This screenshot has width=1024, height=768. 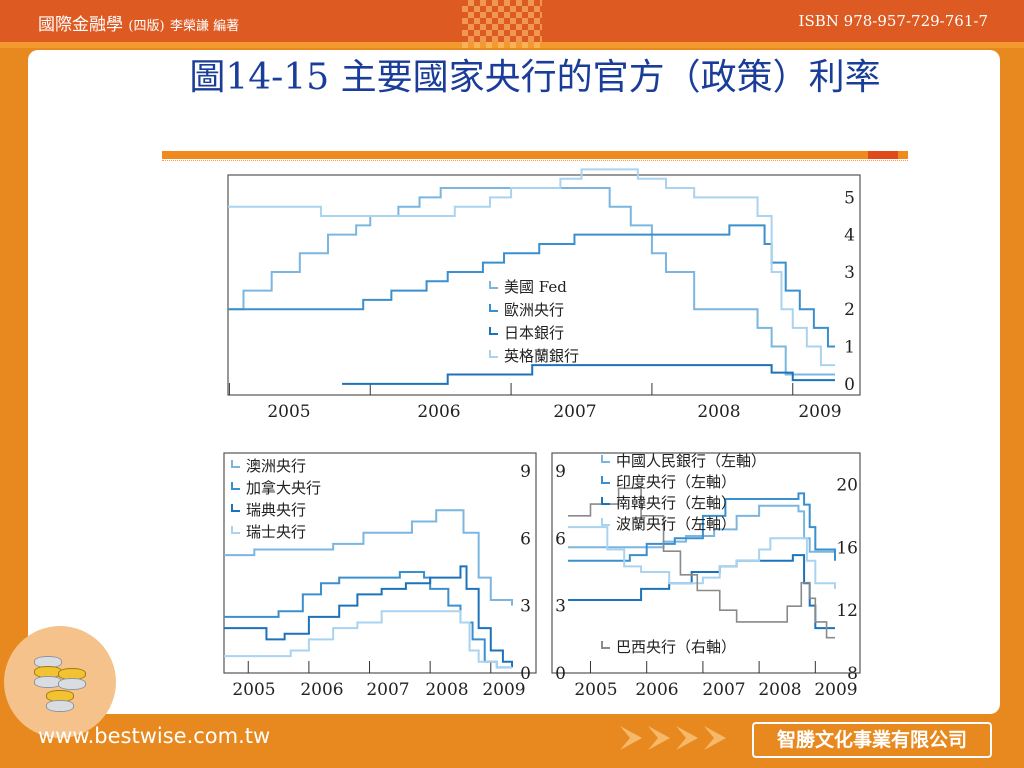 What do you see at coordinates (849, 310) in the screenshot?
I see `y-tick-label: 2` at bounding box center [849, 310].